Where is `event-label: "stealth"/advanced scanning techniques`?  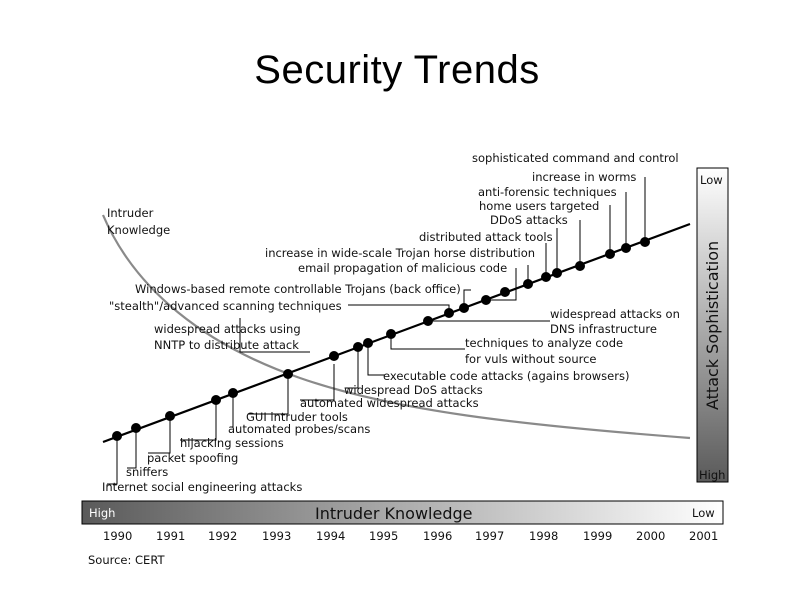
event-label: "stealth"/advanced scanning techniques is located at coordinates (225, 306).